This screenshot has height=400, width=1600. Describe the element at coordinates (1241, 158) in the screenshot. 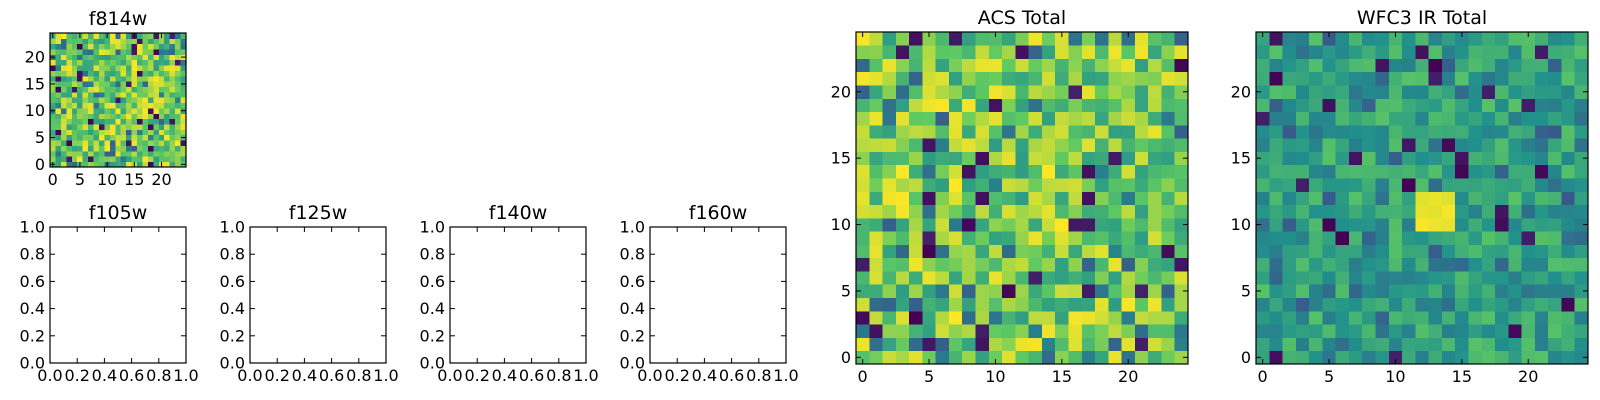

I see `y-tick-label: 15` at that location.